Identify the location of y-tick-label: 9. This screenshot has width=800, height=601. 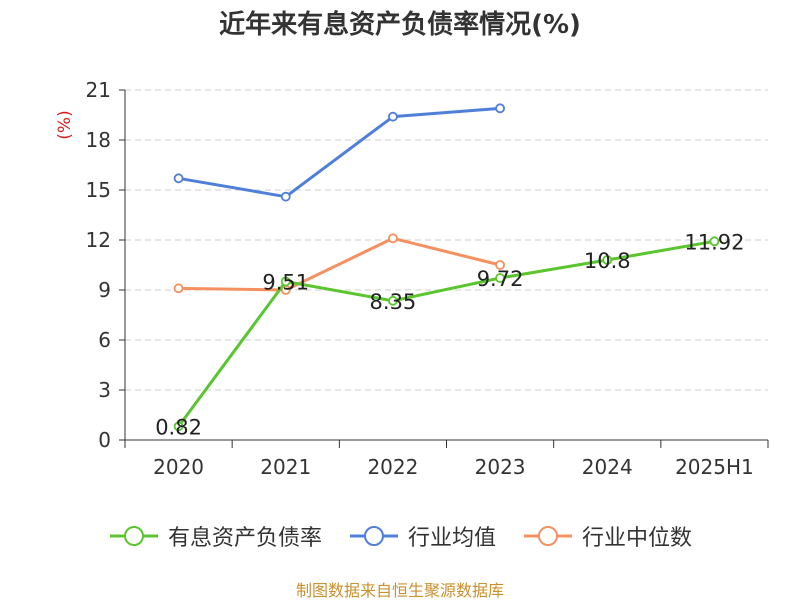
(104, 290).